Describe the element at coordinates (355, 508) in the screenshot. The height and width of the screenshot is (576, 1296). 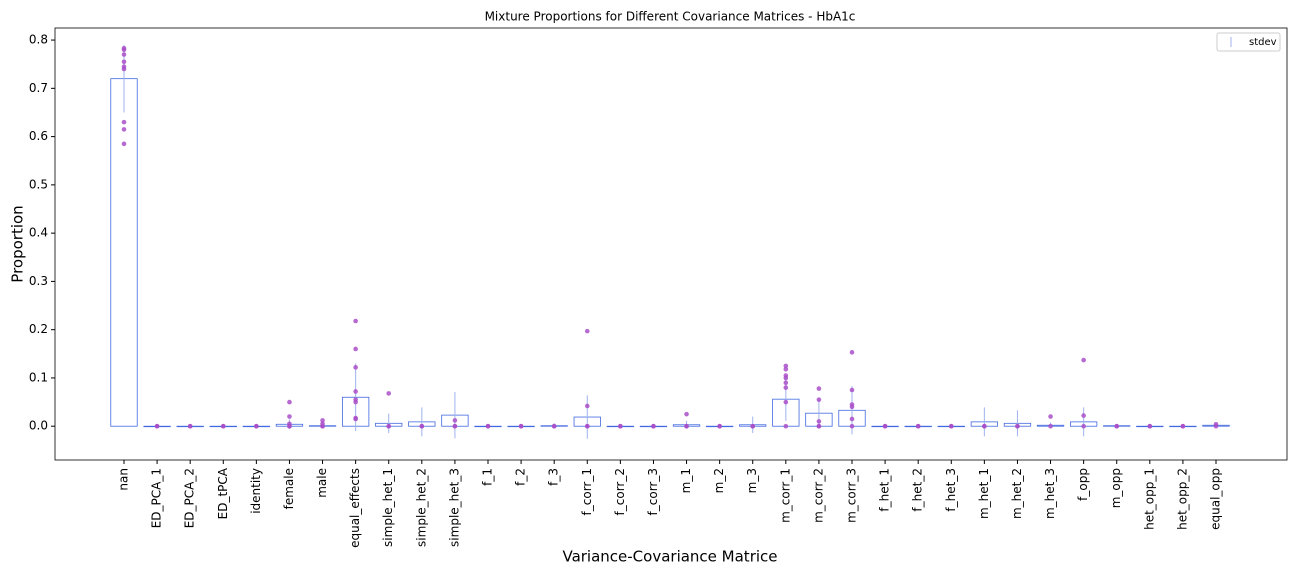
I see `x-tick-label: equal_effects` at that location.